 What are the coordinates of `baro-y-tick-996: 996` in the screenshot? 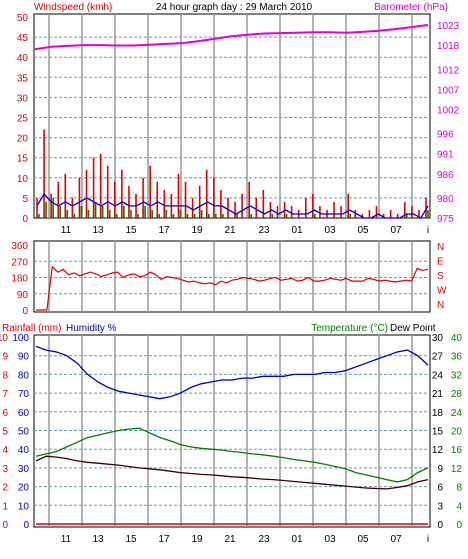 It's located at (445, 135).